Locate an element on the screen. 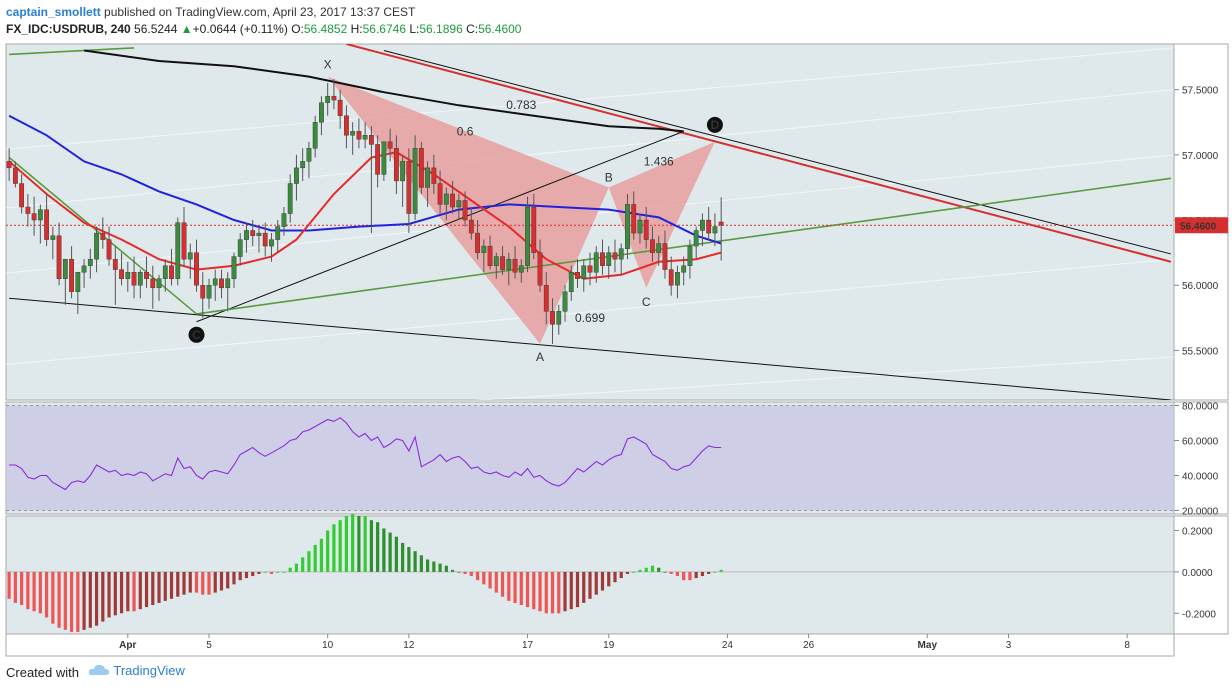 This screenshot has height=690, width=1232. open-label: O: is located at coordinates (297, 29).